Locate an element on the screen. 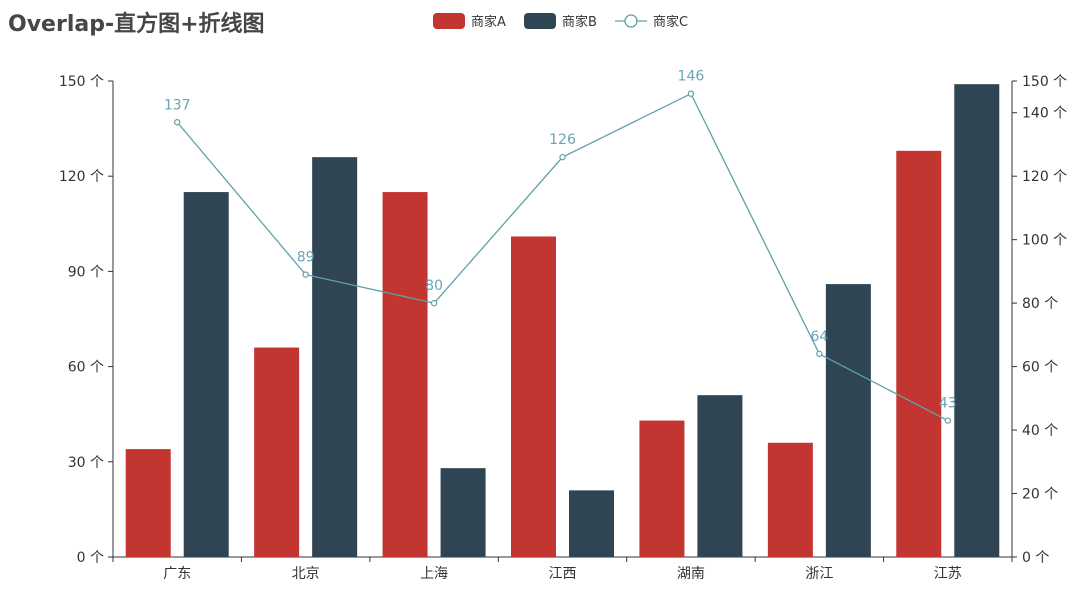 The height and width of the screenshot is (591, 1077). x-tick-label: 浙江 is located at coordinates (819, 574).